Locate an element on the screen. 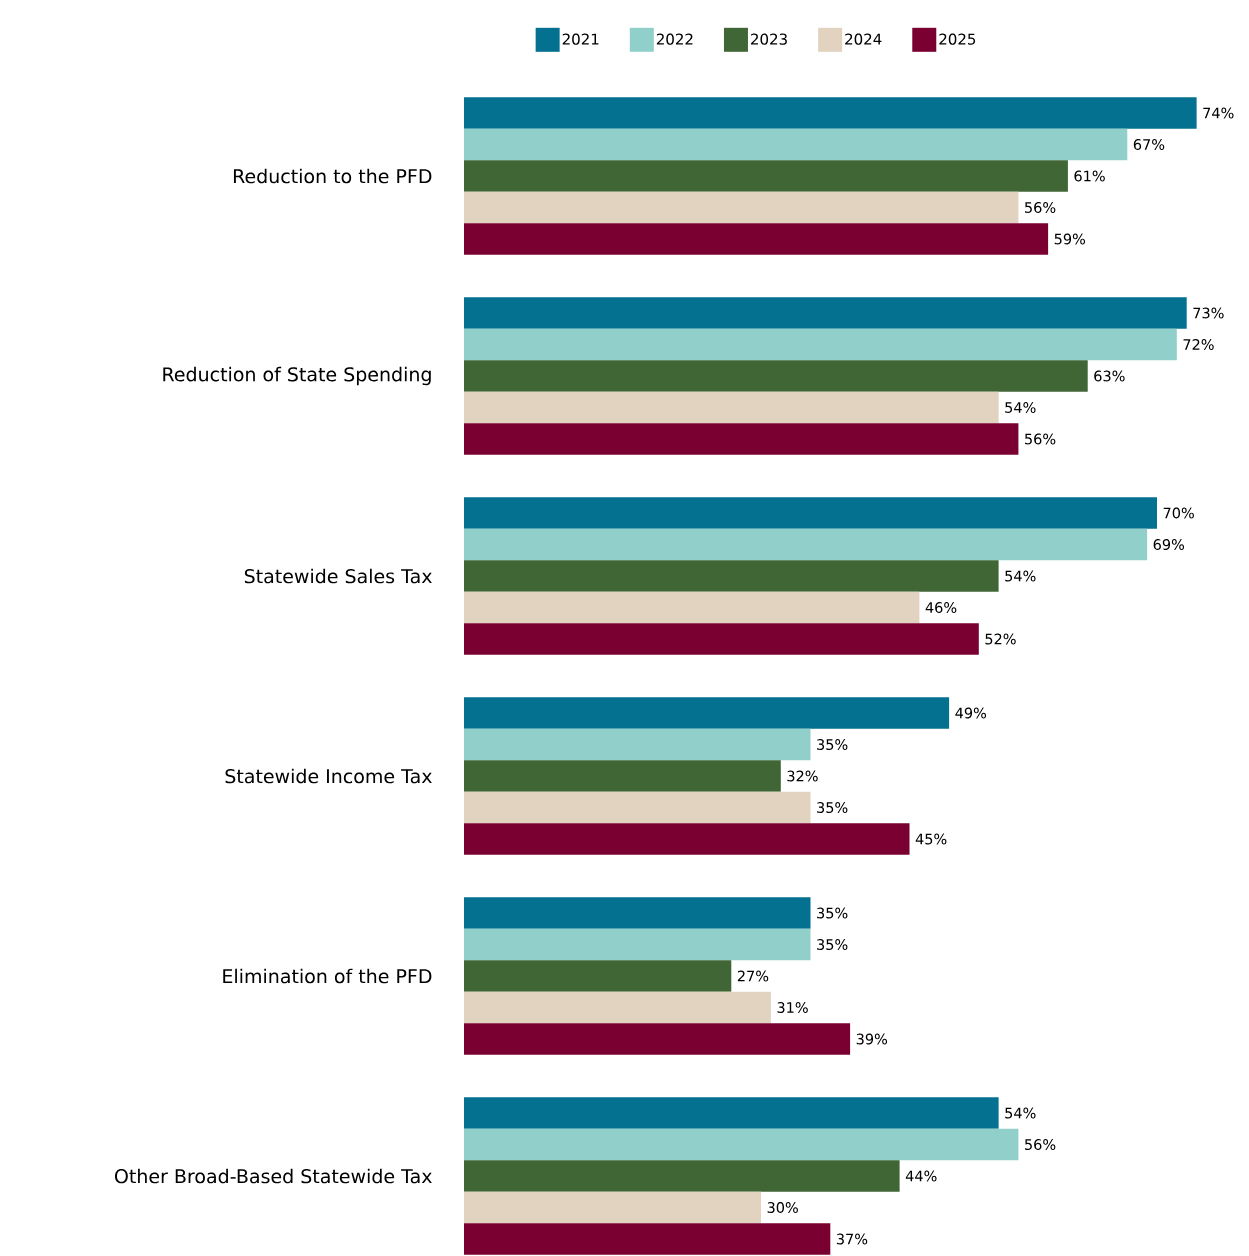  data-label: 46% is located at coordinates (941, 607).